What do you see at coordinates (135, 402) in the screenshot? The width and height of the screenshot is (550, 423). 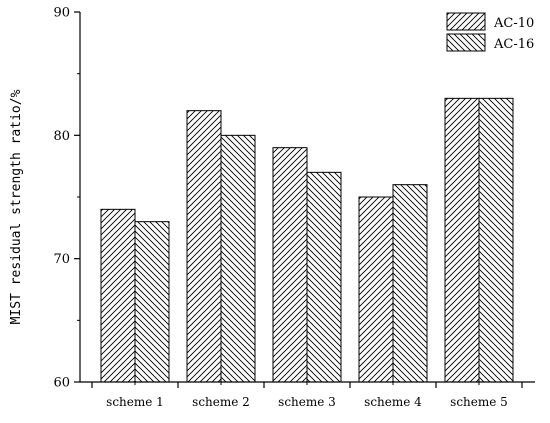 I see `x-tick-label: scheme 1` at bounding box center [135, 402].